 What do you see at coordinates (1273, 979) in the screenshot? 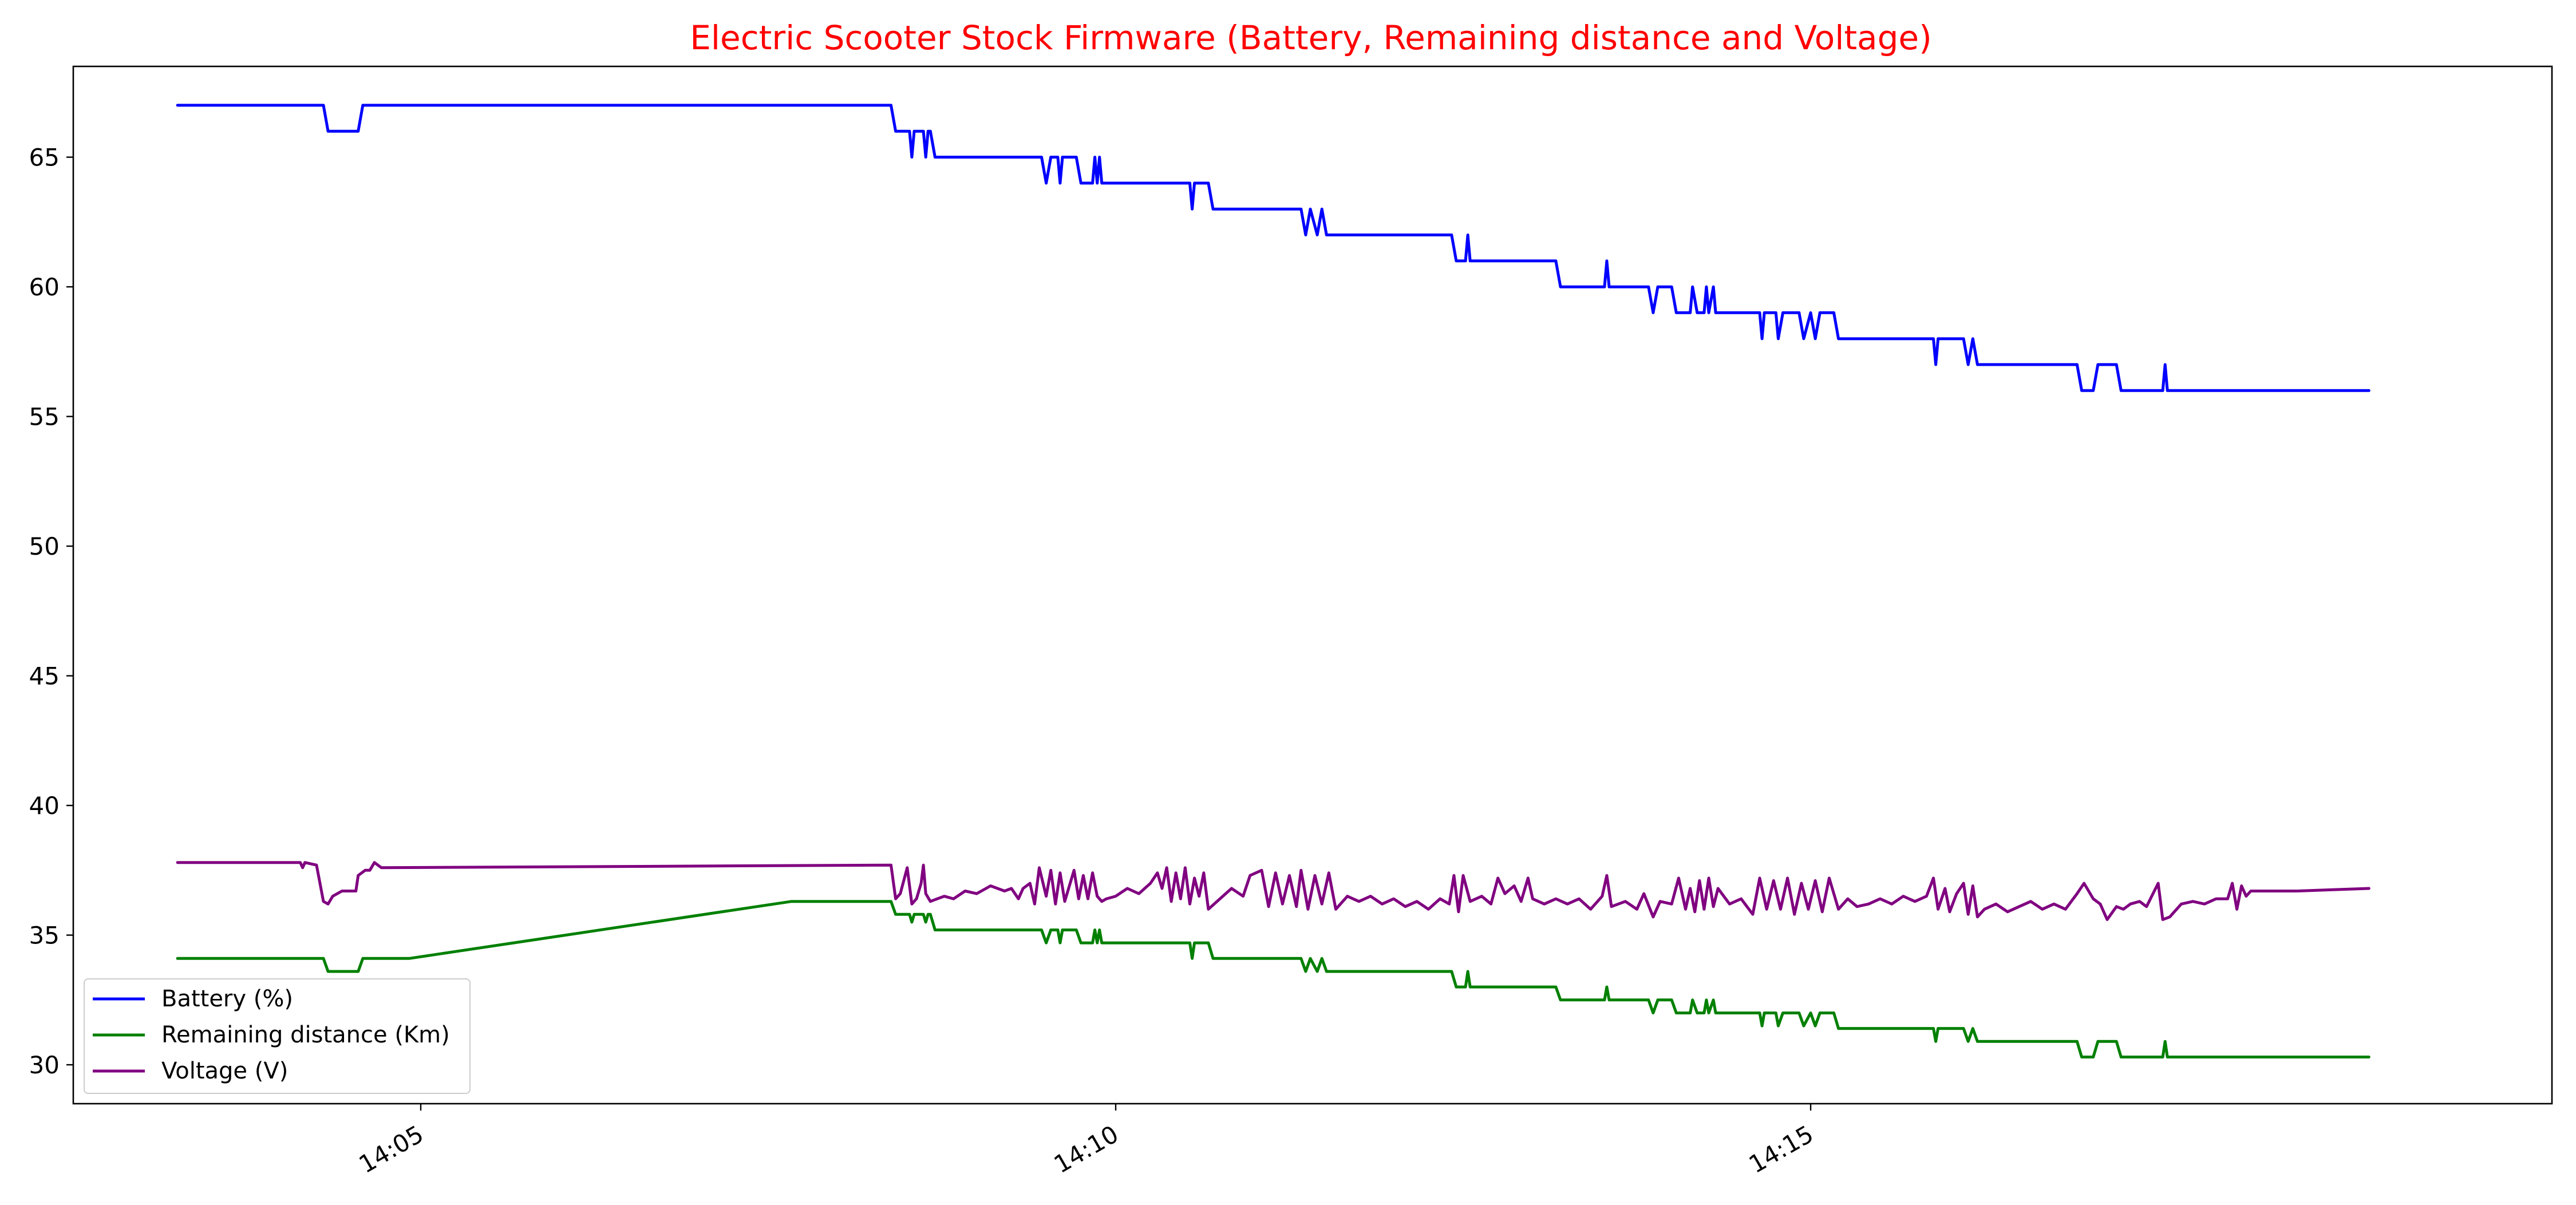
I see `series-line-remaining-distance` at bounding box center [1273, 979].